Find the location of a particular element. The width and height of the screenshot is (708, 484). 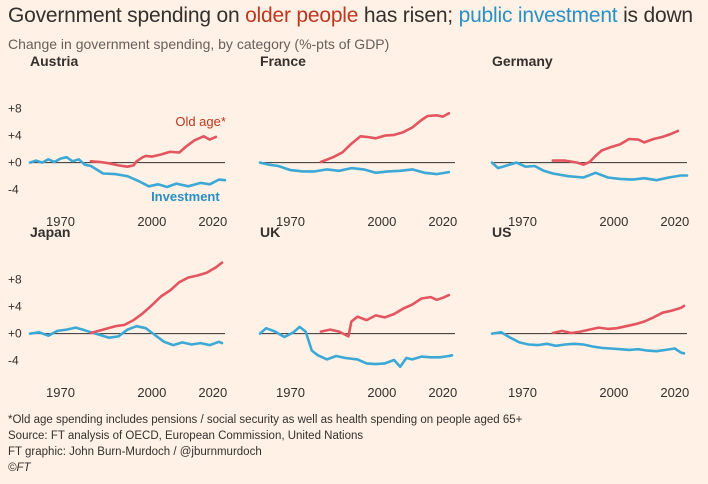

investment-line-japan is located at coordinates (126, 335).